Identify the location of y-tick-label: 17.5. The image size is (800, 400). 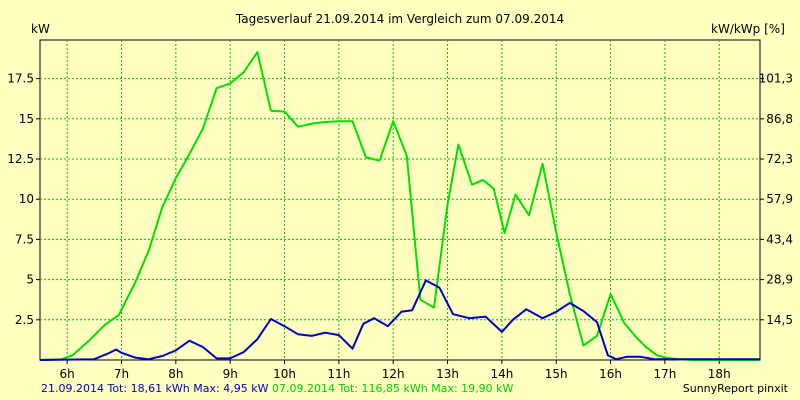
(20, 79).